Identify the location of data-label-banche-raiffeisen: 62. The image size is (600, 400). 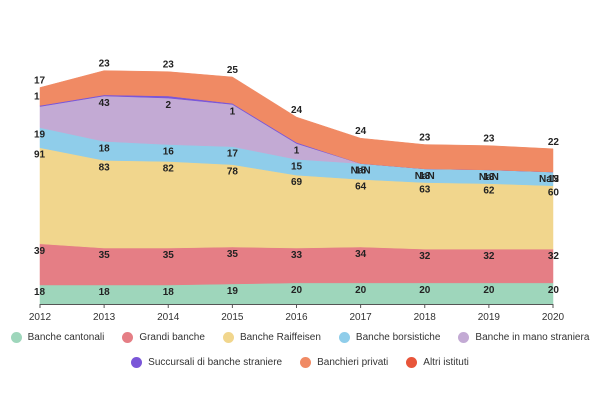
(489, 191).